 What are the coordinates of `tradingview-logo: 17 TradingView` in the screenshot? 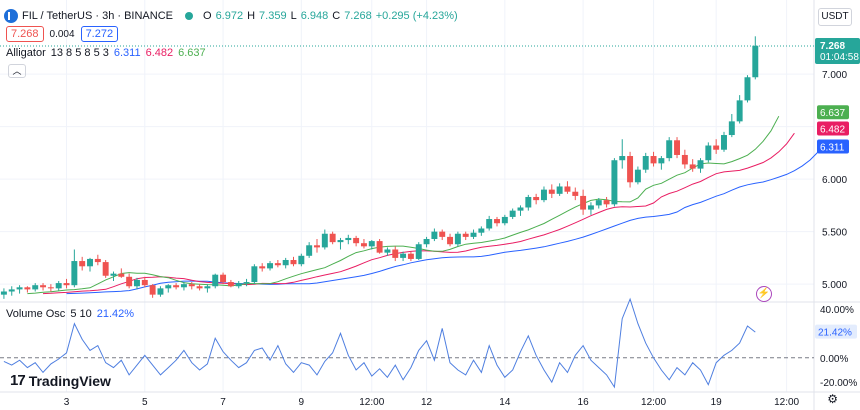 It's located at (60, 380).